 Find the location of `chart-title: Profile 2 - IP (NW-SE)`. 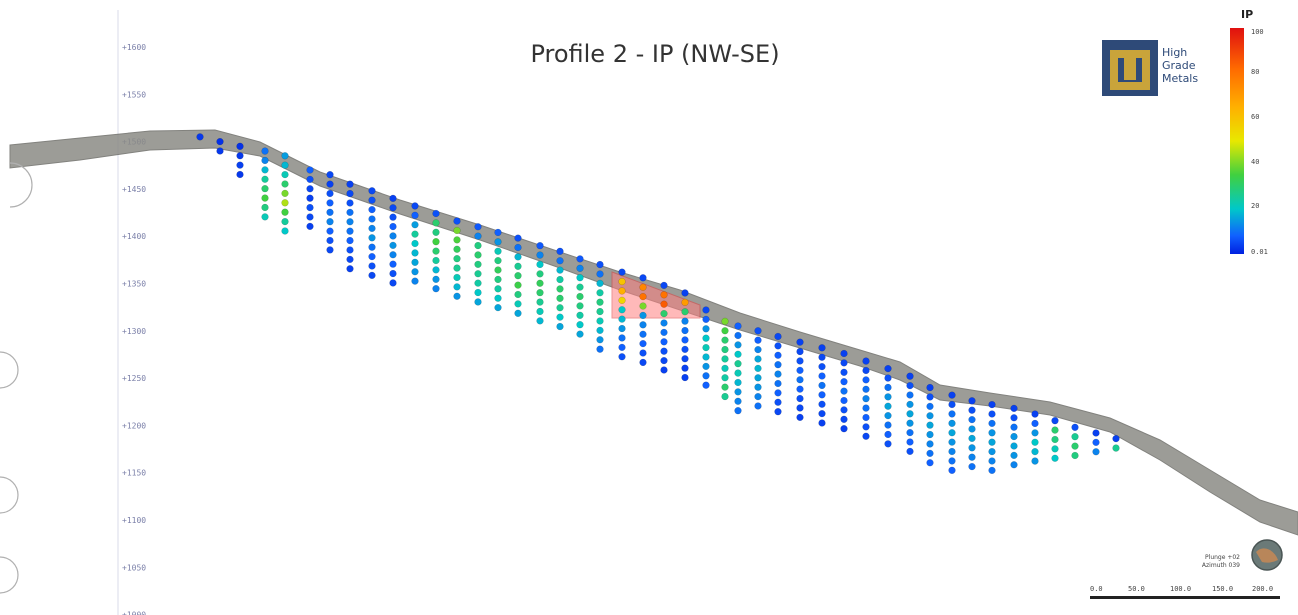

chart-title: Profile 2 - IP (NW-SE) is located at coordinates (655, 54).